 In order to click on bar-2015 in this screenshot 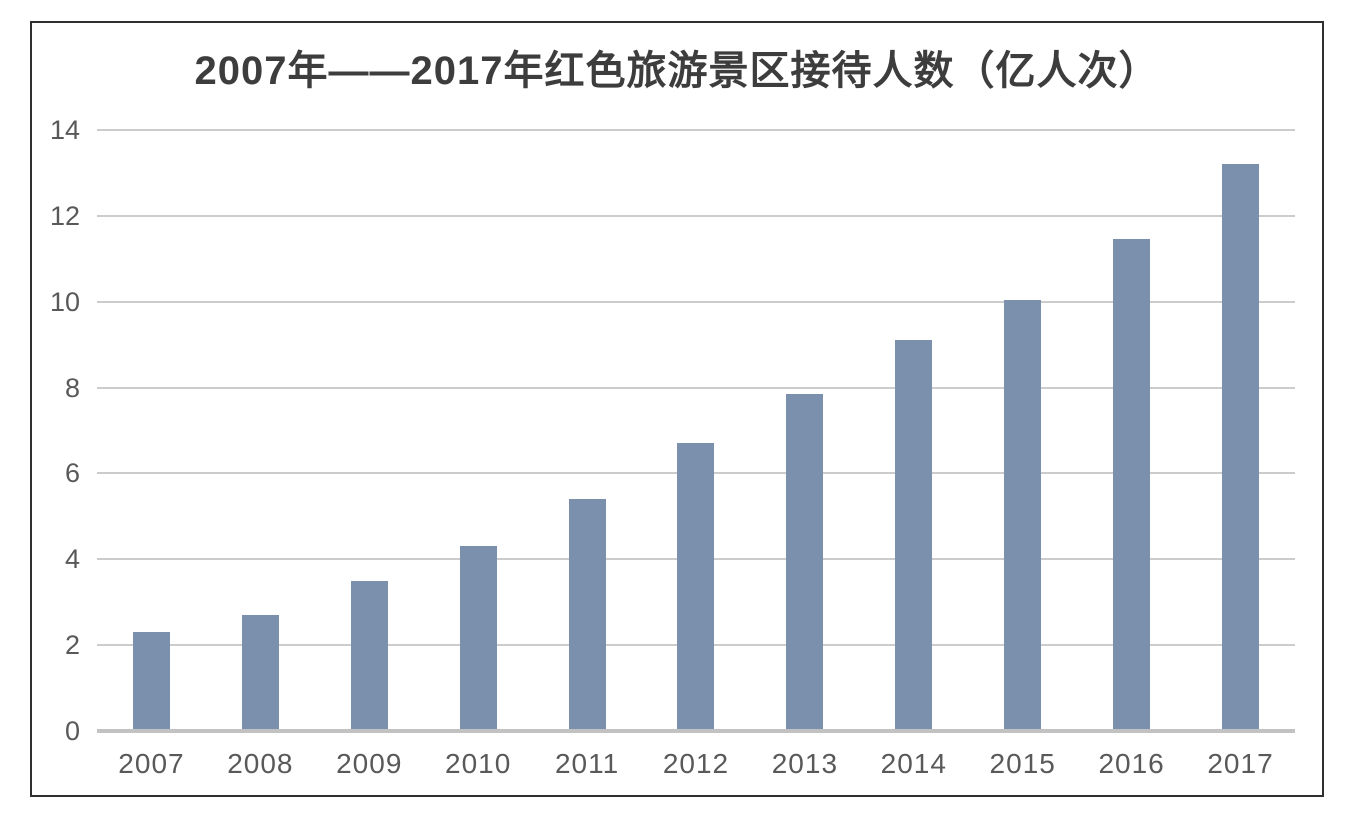, I will do `click(1023, 515)`.